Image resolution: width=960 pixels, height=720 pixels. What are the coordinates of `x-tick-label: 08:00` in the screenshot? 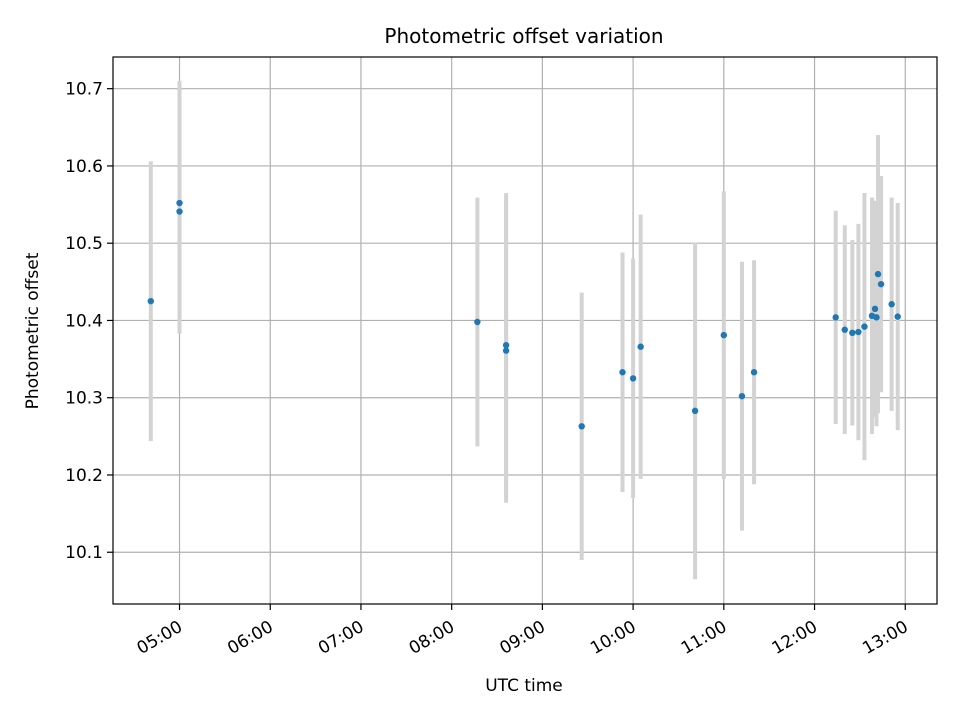 It's located at (432, 638).